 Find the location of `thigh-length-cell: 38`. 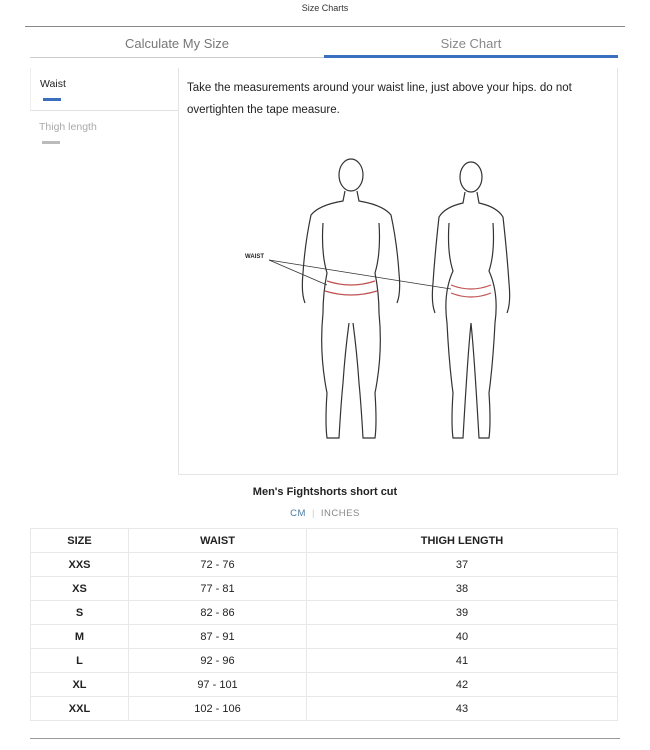

thigh-length-cell: 38 is located at coordinates (462, 588).